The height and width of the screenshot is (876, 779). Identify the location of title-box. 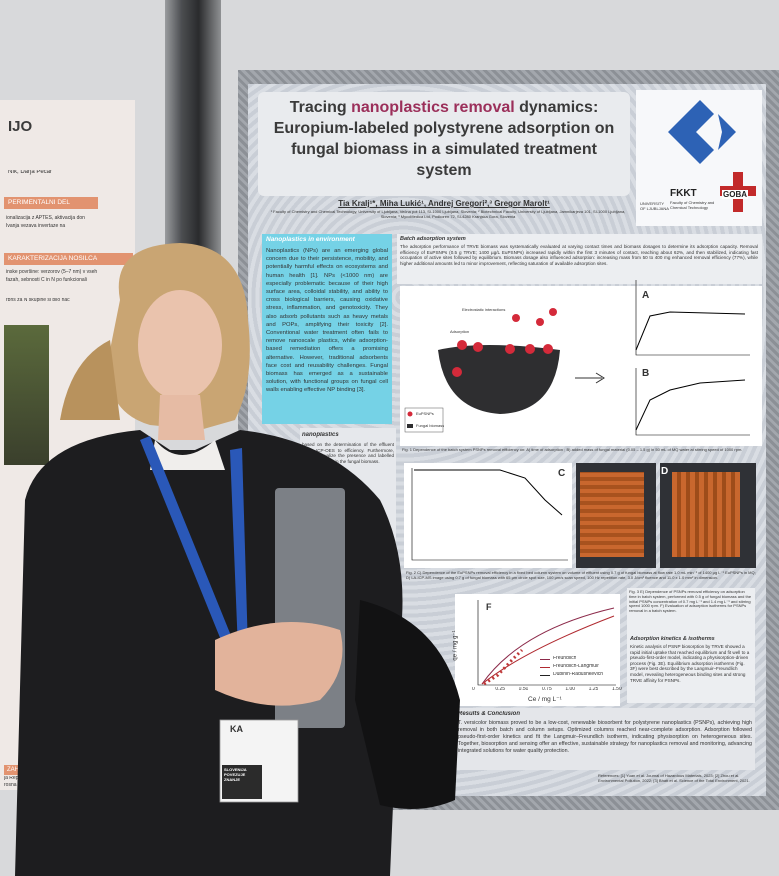
(444, 144).